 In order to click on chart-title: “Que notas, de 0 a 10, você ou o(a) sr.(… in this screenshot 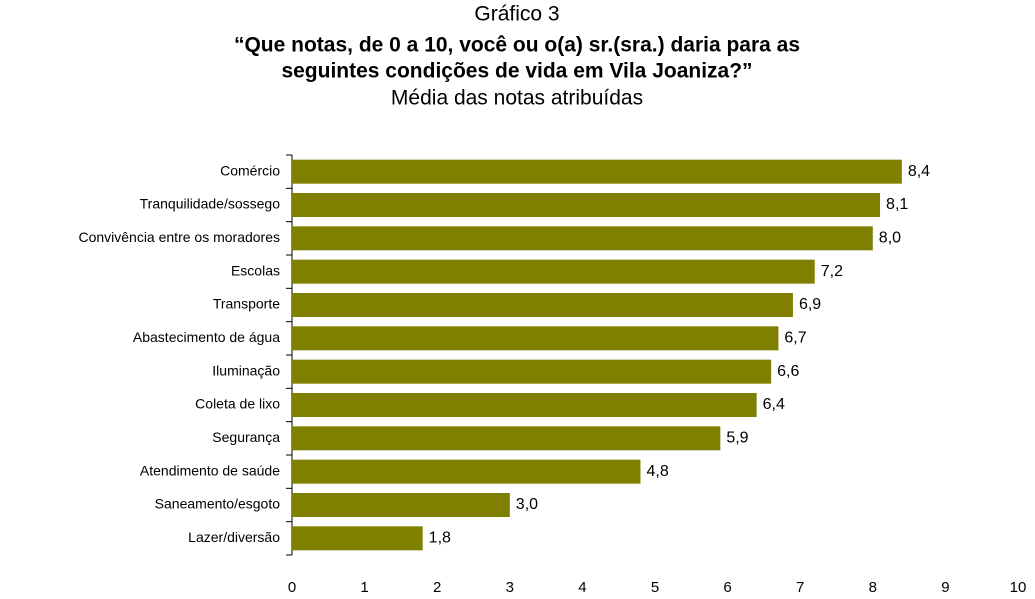, I will do `click(517, 45)`.